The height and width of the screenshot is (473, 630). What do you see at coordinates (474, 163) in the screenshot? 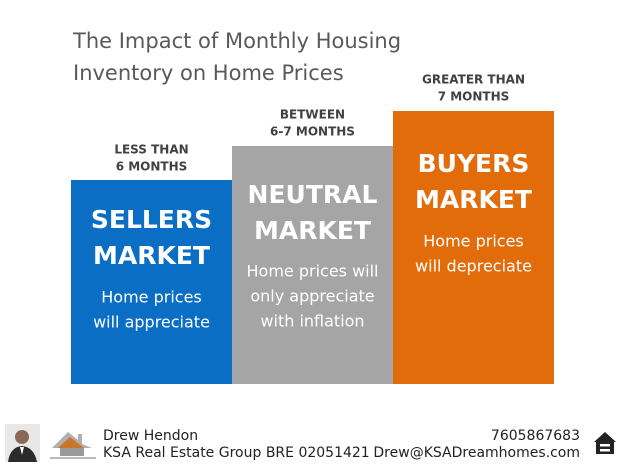
I see `market-heading: BUYERS` at bounding box center [474, 163].